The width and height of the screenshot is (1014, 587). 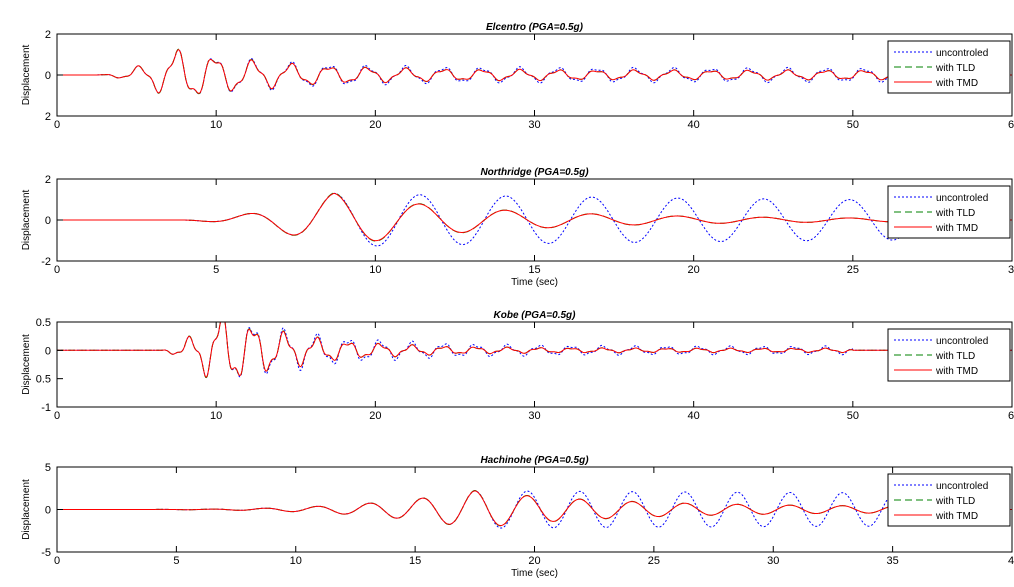 I want to click on y-tick-label: 5, so click(x=48, y=468).